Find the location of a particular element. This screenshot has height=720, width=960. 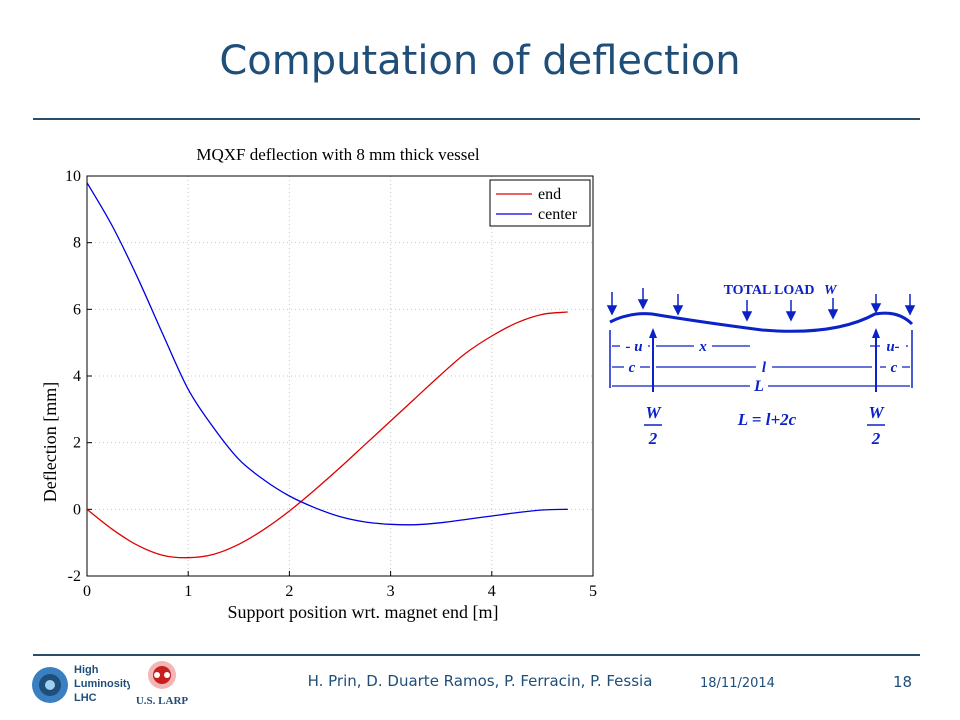

l-span-label: l is located at coordinates (764, 368).